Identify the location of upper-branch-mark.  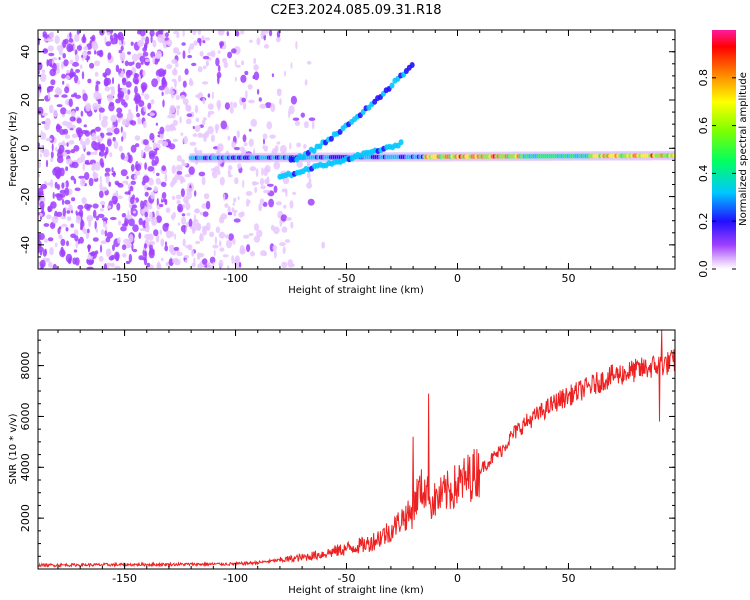
(331, 138).